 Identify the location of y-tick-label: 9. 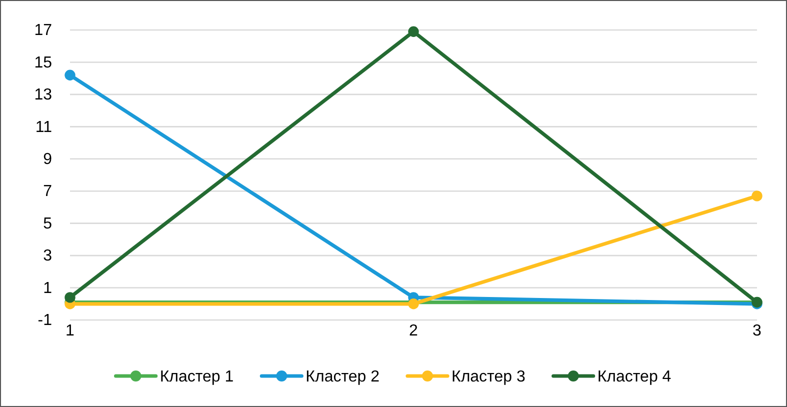
(47, 159).